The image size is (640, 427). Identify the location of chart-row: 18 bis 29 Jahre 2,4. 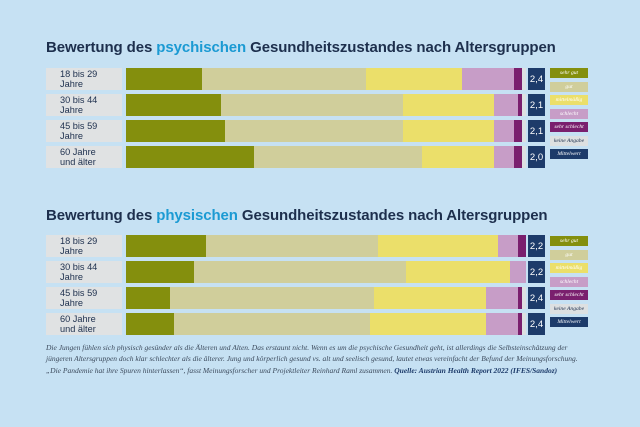
(320, 79).